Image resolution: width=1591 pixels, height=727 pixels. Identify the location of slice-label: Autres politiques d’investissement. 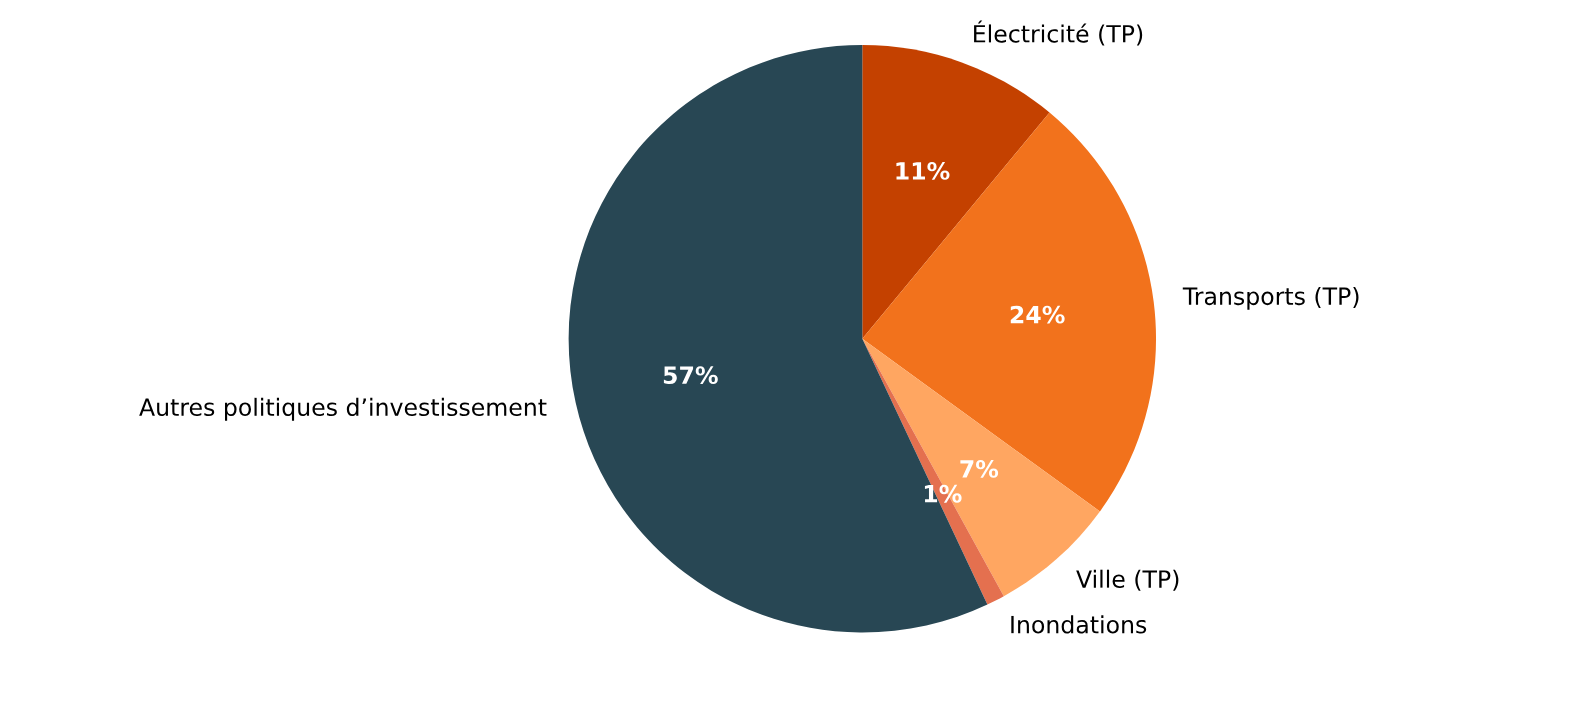
(343, 409).